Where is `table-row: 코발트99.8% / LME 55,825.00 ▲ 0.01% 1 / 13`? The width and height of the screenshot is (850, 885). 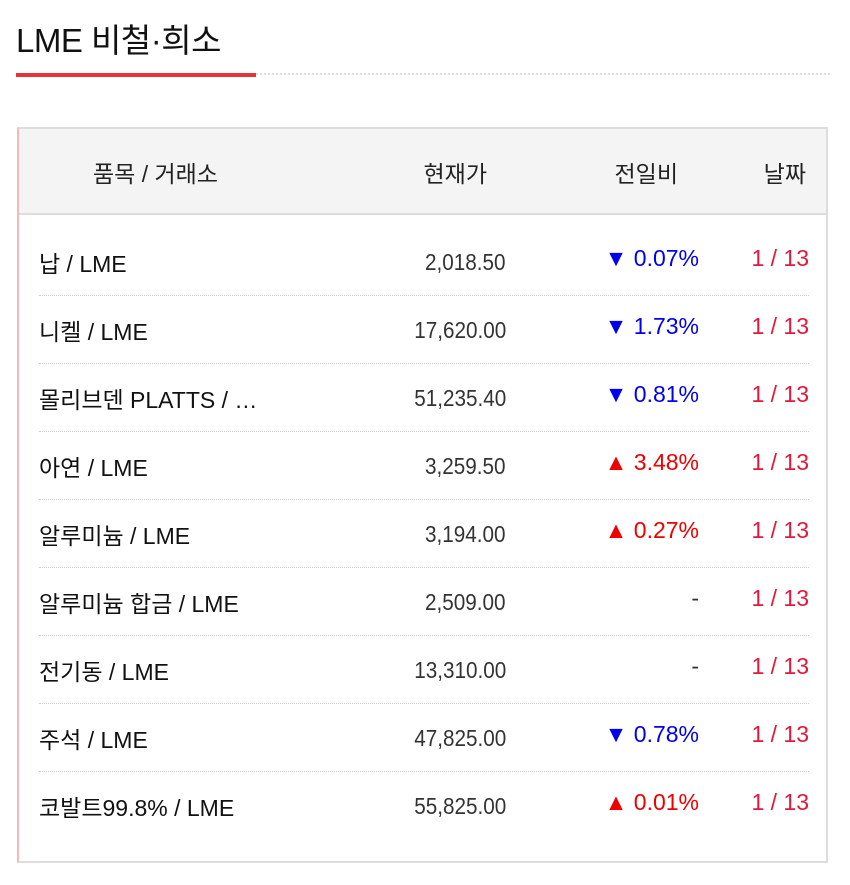 table-row: 코발트99.8% / LME 55,825.00 ▲ 0.01% 1 / 13 is located at coordinates (424, 805).